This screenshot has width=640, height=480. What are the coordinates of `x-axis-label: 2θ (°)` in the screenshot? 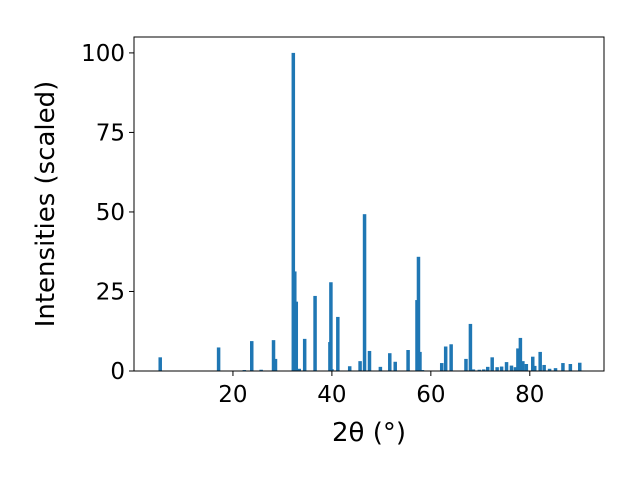 It's located at (369, 433).